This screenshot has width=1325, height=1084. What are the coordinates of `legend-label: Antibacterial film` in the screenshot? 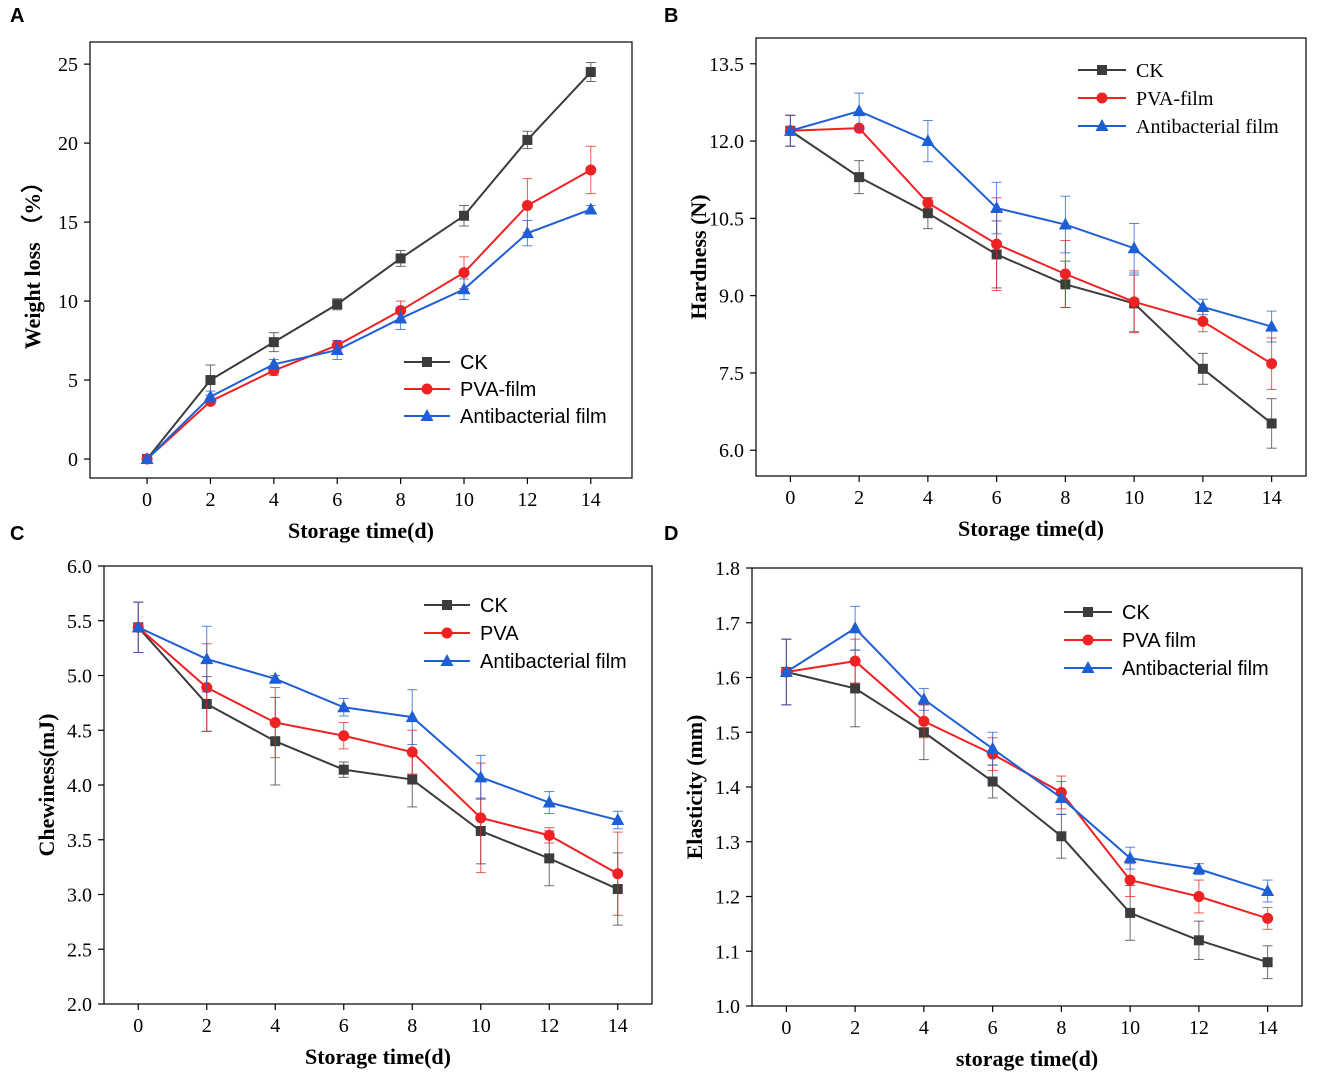 It's located at (1207, 127).